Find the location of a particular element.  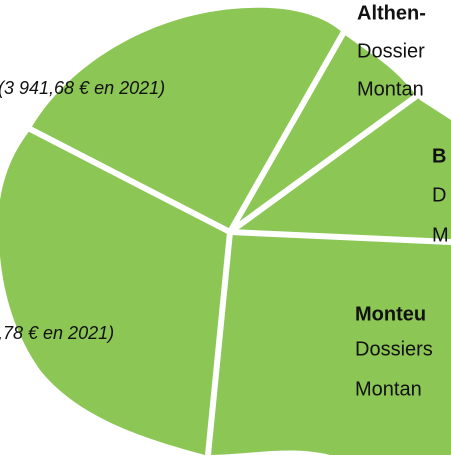

label-title: B is located at coordinates (439, 156).